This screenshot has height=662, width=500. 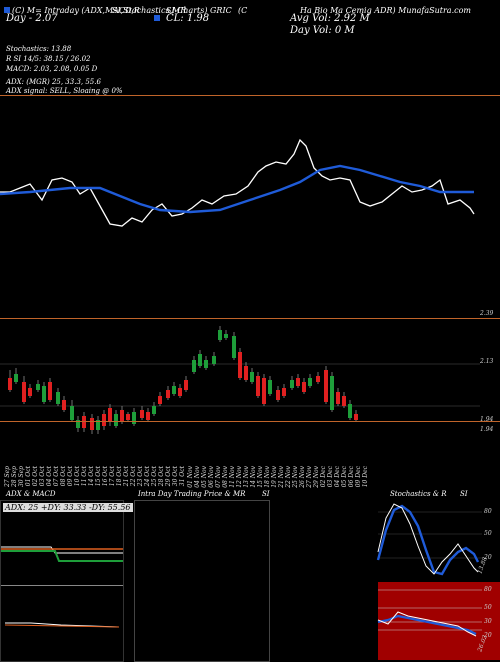 What do you see at coordinates (66, 581) in the screenshot?
I see `adx-panel: ADX: 25 +DY: 33.33 -DY: 55.56` at bounding box center [66, 581].